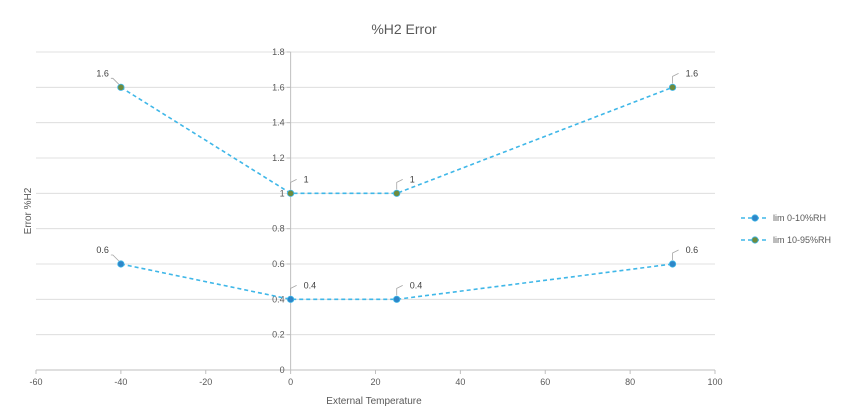 Image resolution: width=841 pixels, height=415 pixels. What do you see at coordinates (278, 299) in the screenshot?
I see `y-tick-label: 0.4` at bounding box center [278, 299].